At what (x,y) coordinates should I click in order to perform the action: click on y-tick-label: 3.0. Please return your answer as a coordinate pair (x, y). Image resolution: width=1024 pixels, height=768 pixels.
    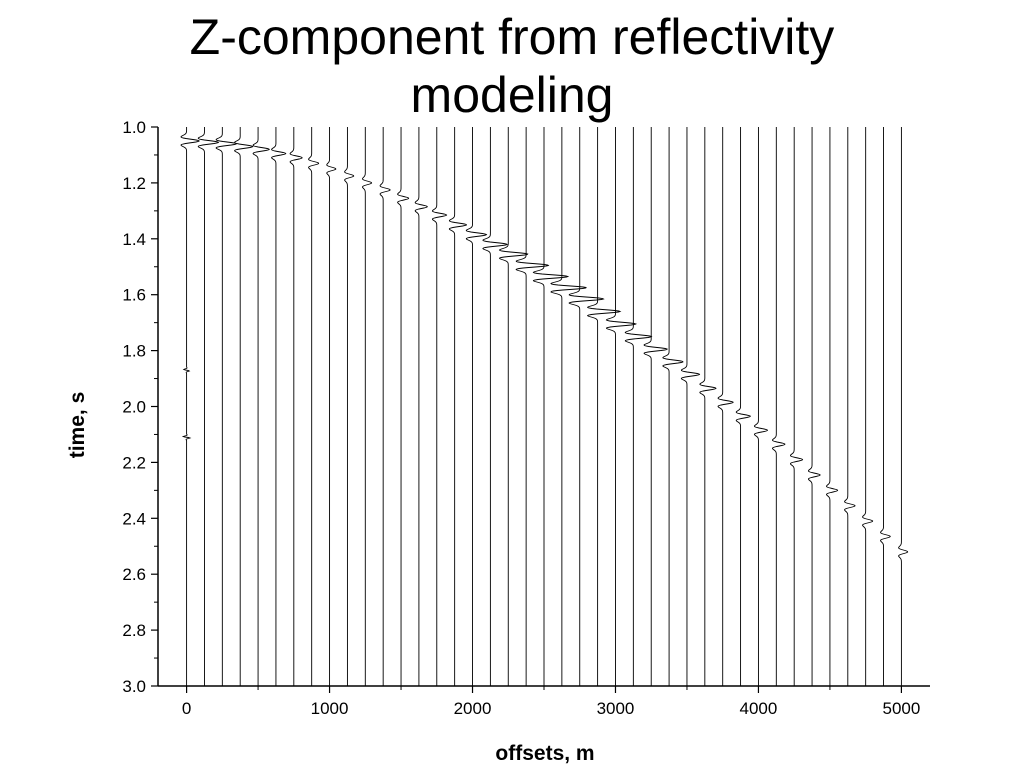
    Looking at the image, I should click on (134, 686).